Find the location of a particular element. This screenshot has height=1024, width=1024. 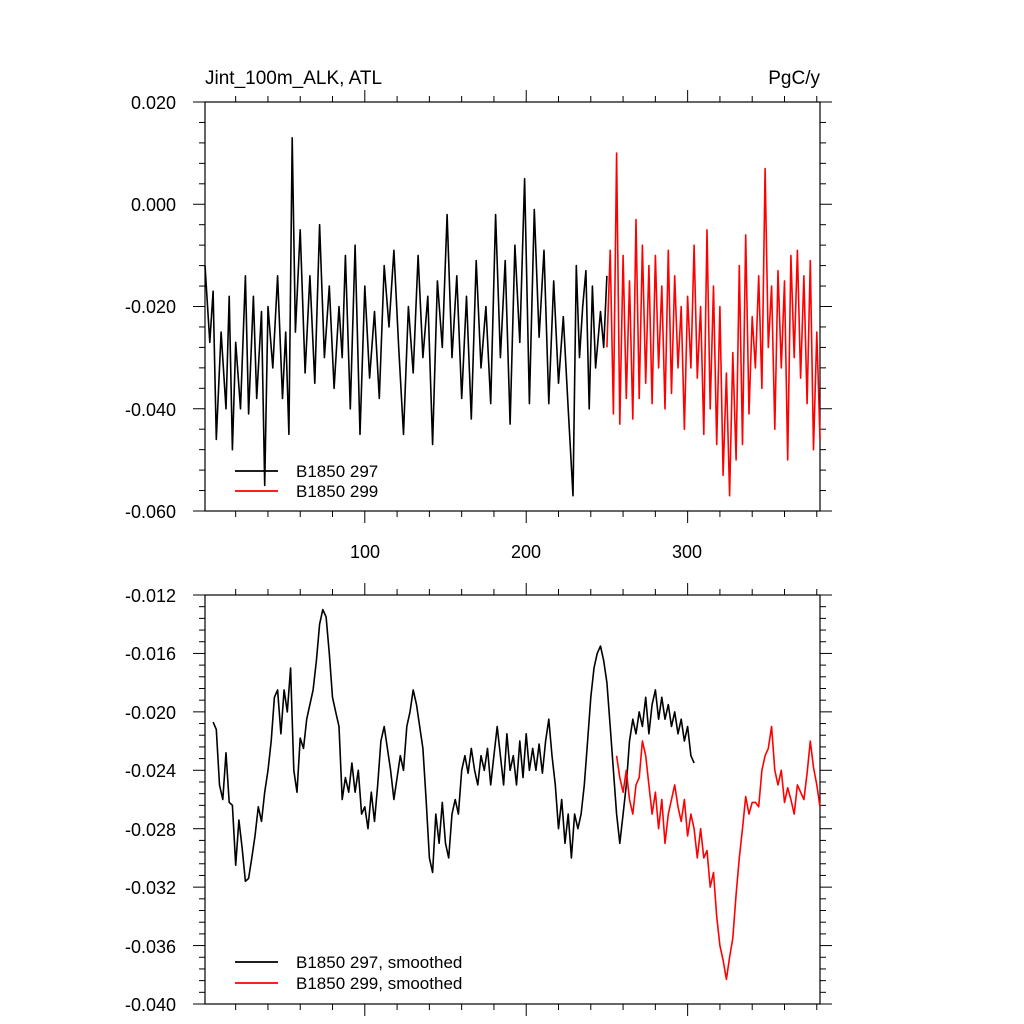

y-tick-label: -0.016 is located at coordinates (150, 654).